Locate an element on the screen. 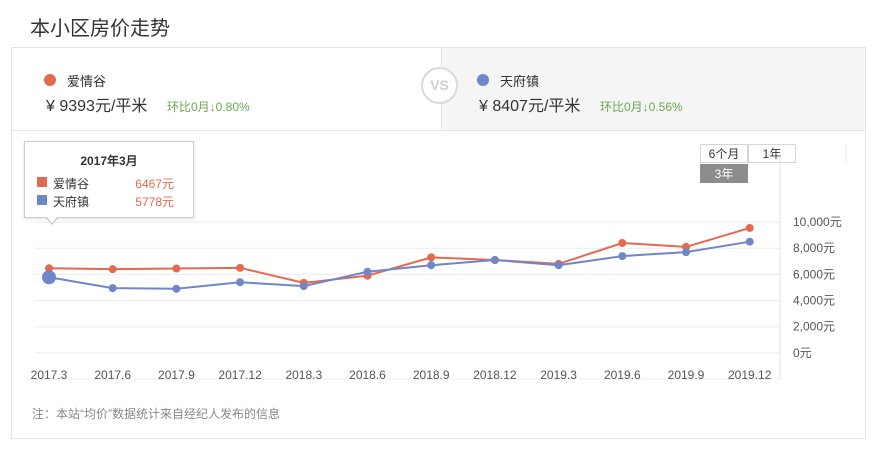 This screenshot has height=454, width=879. tooltip-row-left: 爱情谷 6467元 is located at coordinates (112, 183).